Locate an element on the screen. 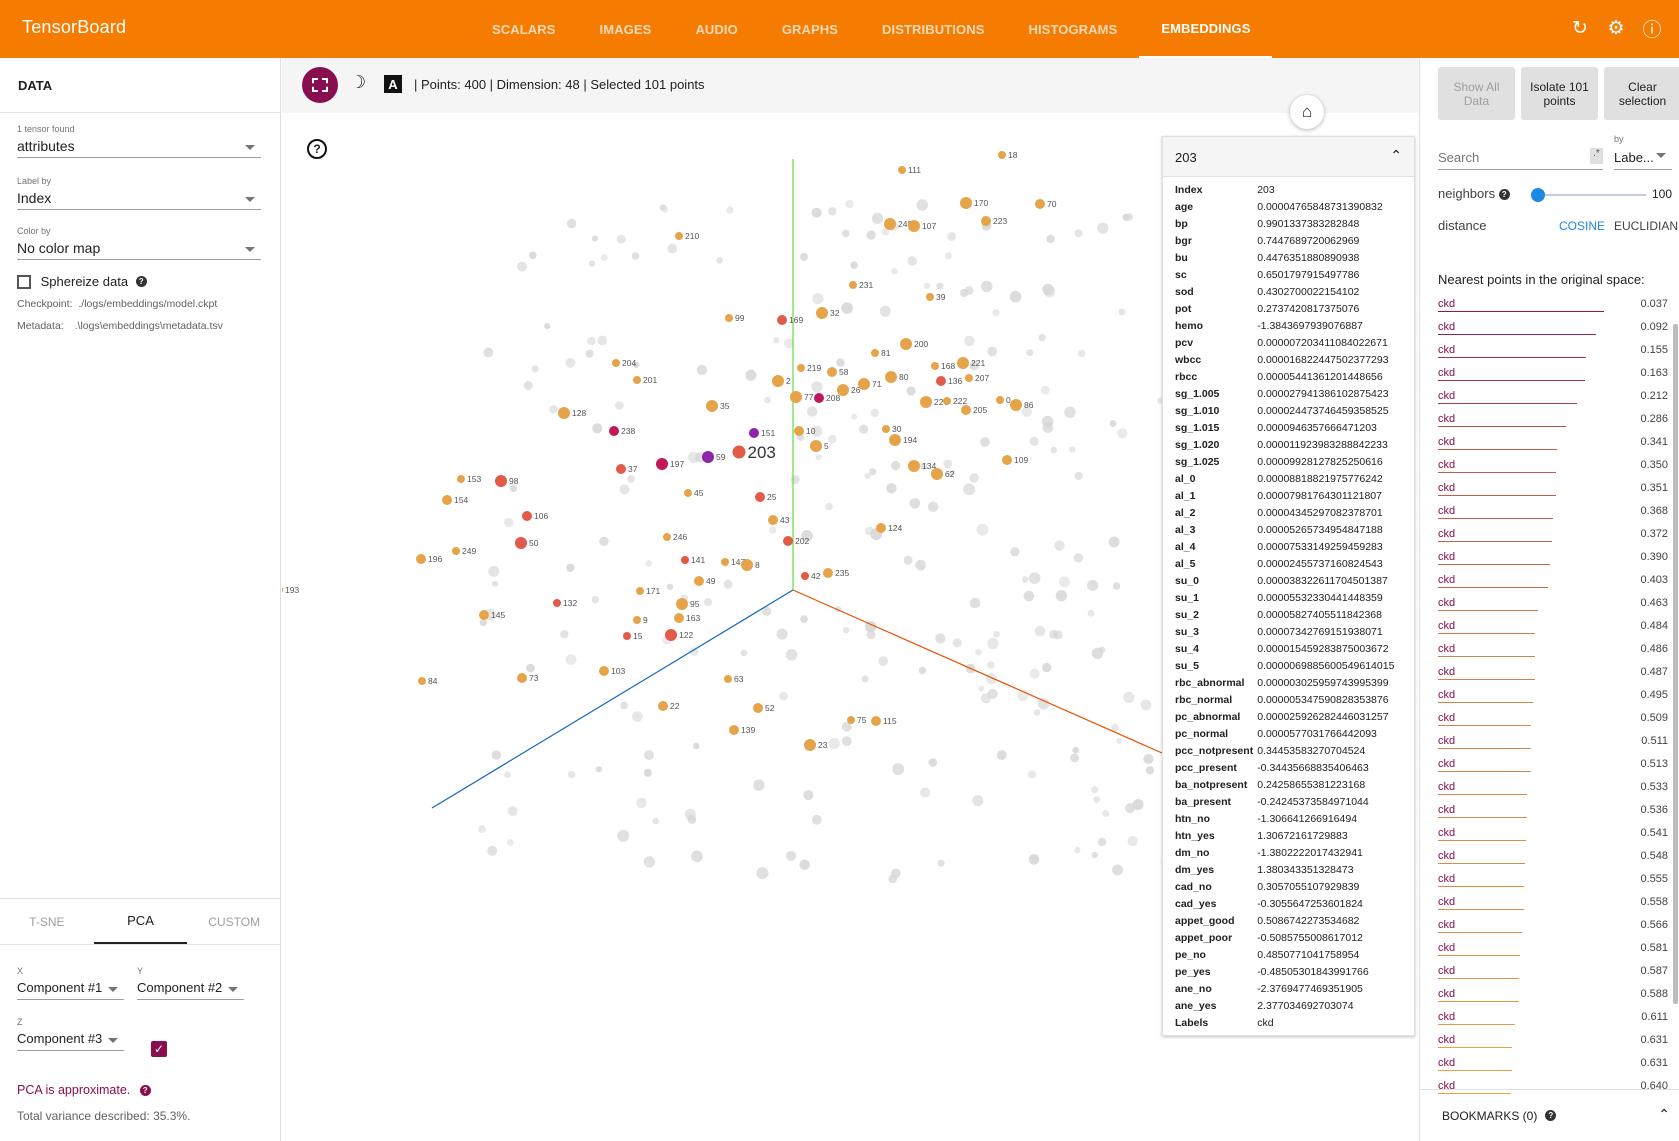 The width and height of the screenshot is (1679, 1141). nearest-point-item: ckd 0.566 is located at coordinates (1553, 926).